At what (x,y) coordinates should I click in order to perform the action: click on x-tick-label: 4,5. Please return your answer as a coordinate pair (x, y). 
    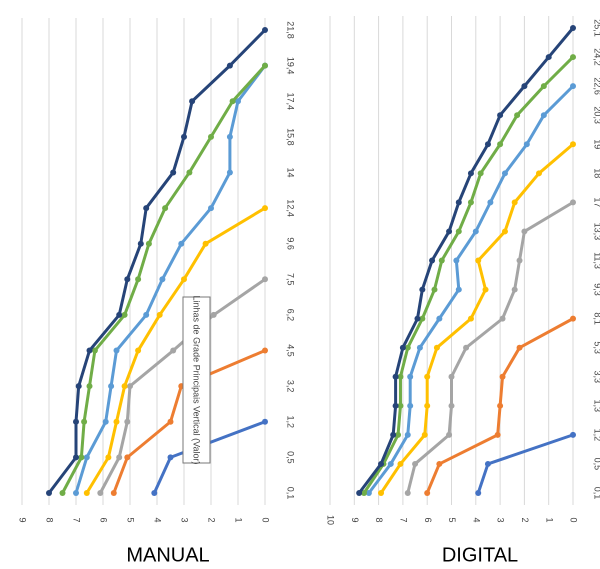
    Looking at the image, I should click on (291, 350).